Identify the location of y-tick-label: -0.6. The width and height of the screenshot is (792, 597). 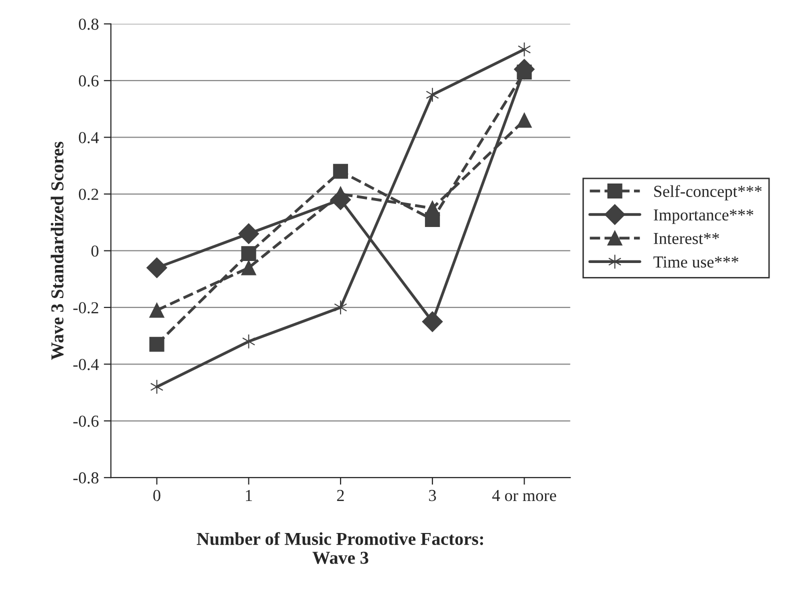
(86, 421).